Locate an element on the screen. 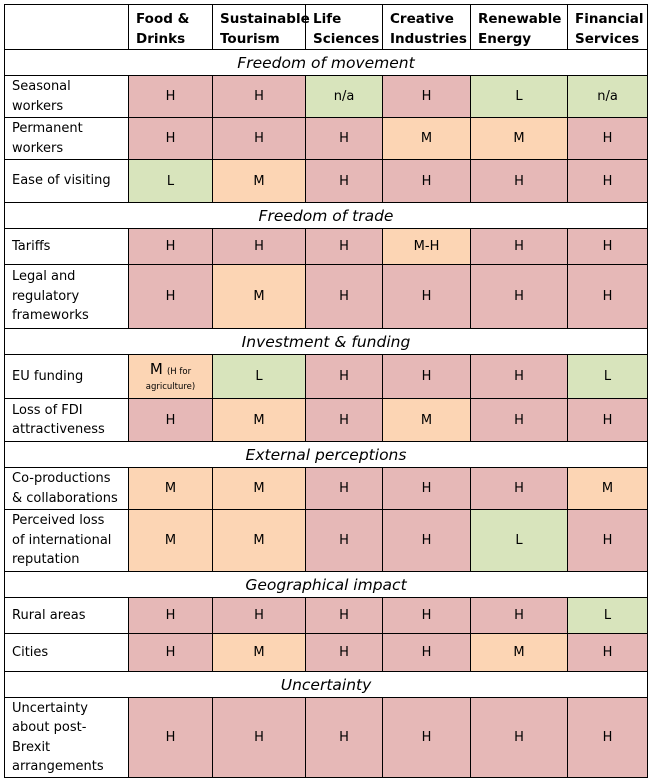 Image resolution: width=650 pixels, height=778 pixels. section-title: Geographical impact is located at coordinates (326, 584).